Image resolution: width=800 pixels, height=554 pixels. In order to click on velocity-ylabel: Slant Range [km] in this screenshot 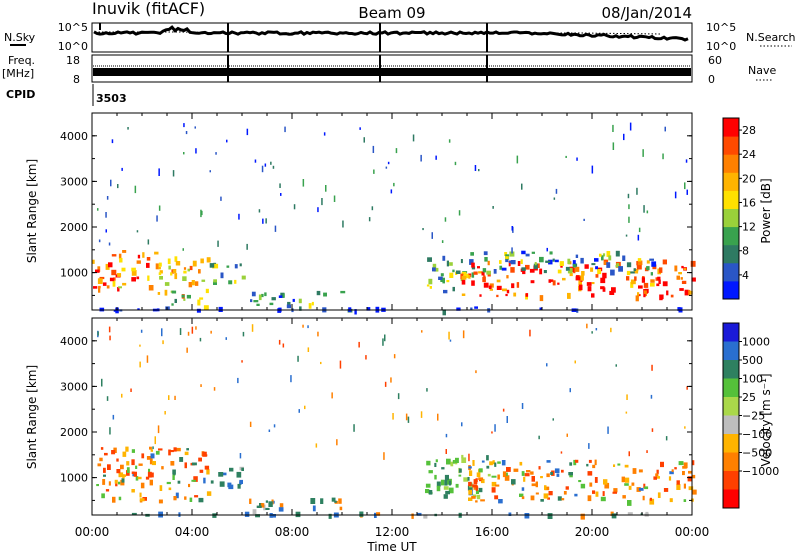, I will do `click(32, 417)`.